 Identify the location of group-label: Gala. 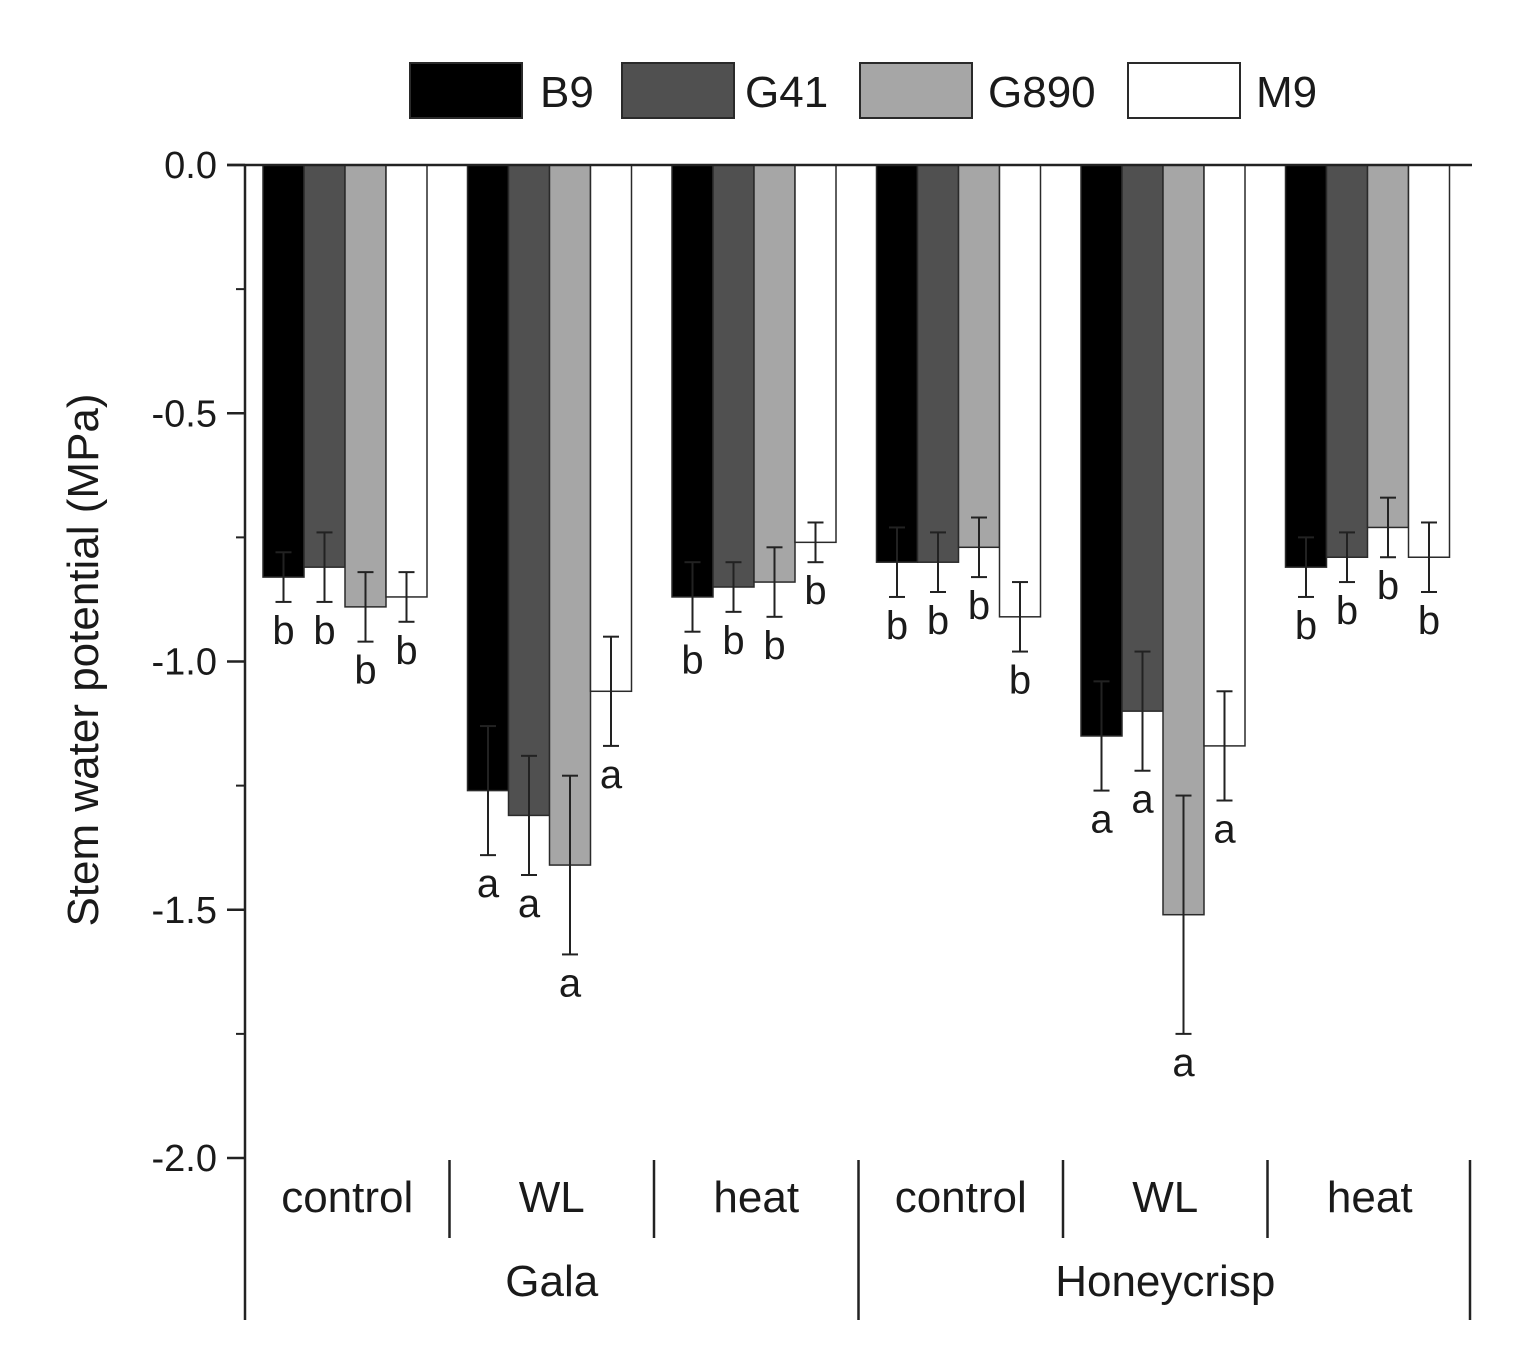
(551, 1281).